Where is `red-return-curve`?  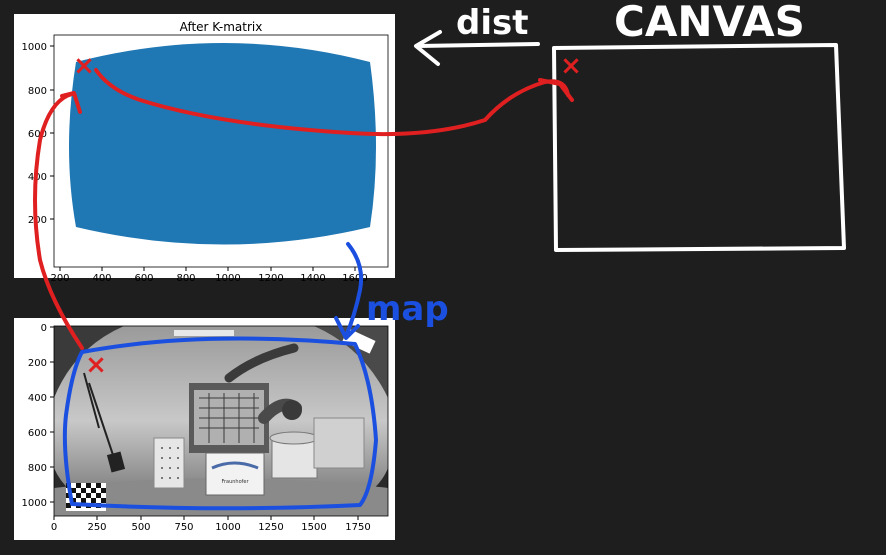
red-return-curve is located at coordinates (58, 221).